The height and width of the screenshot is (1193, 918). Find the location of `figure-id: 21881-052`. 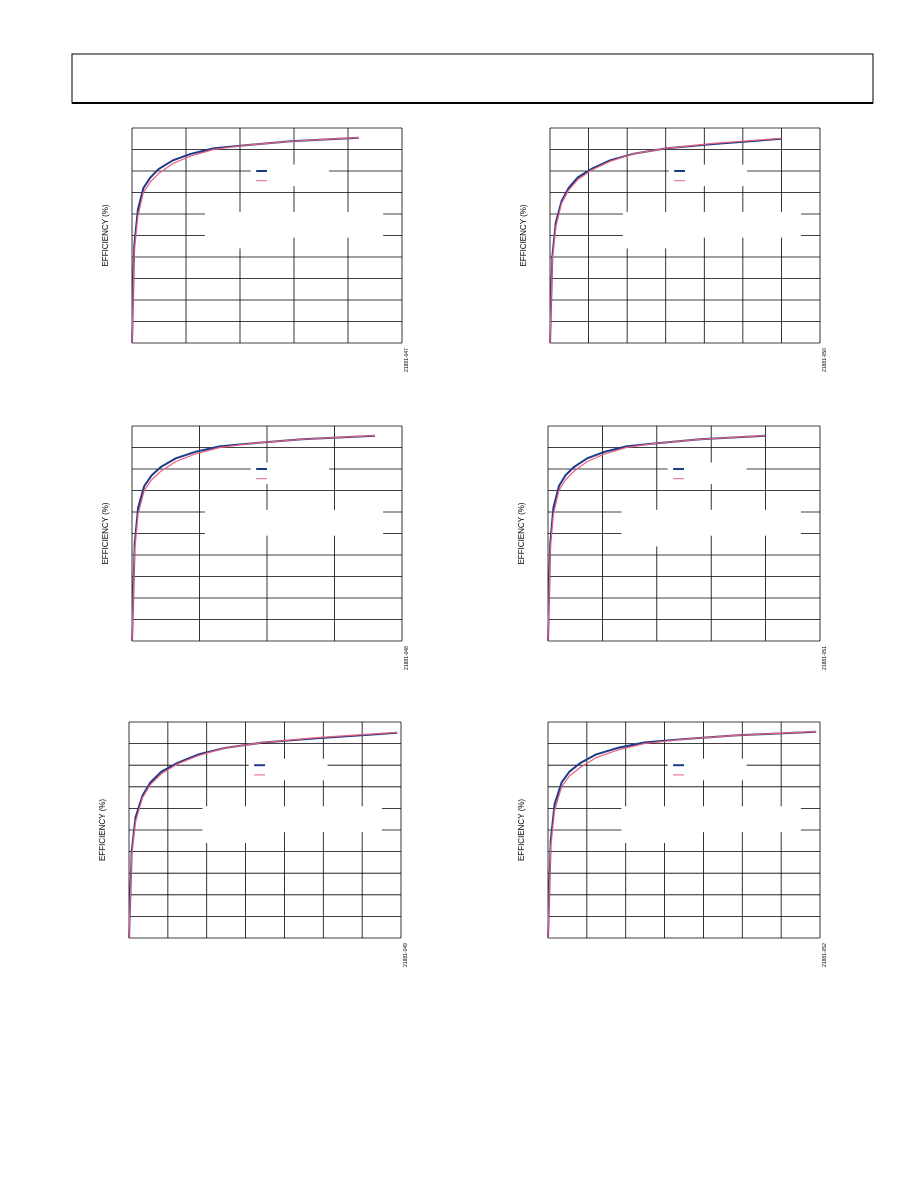

figure-id: 21881-052 is located at coordinates (825, 955).